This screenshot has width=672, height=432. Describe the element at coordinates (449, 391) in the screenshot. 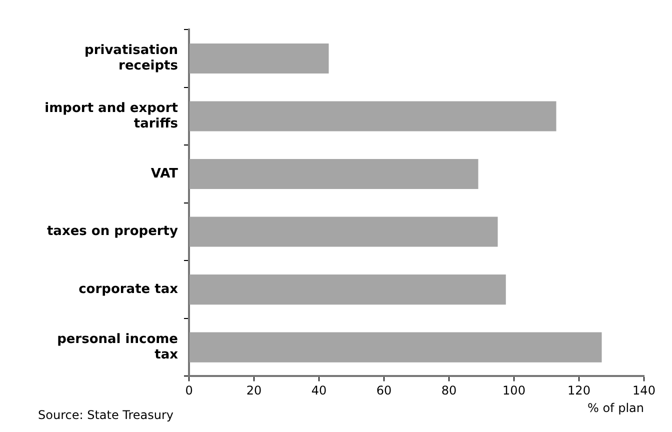

I see `x-tick-label: 80` at that location.